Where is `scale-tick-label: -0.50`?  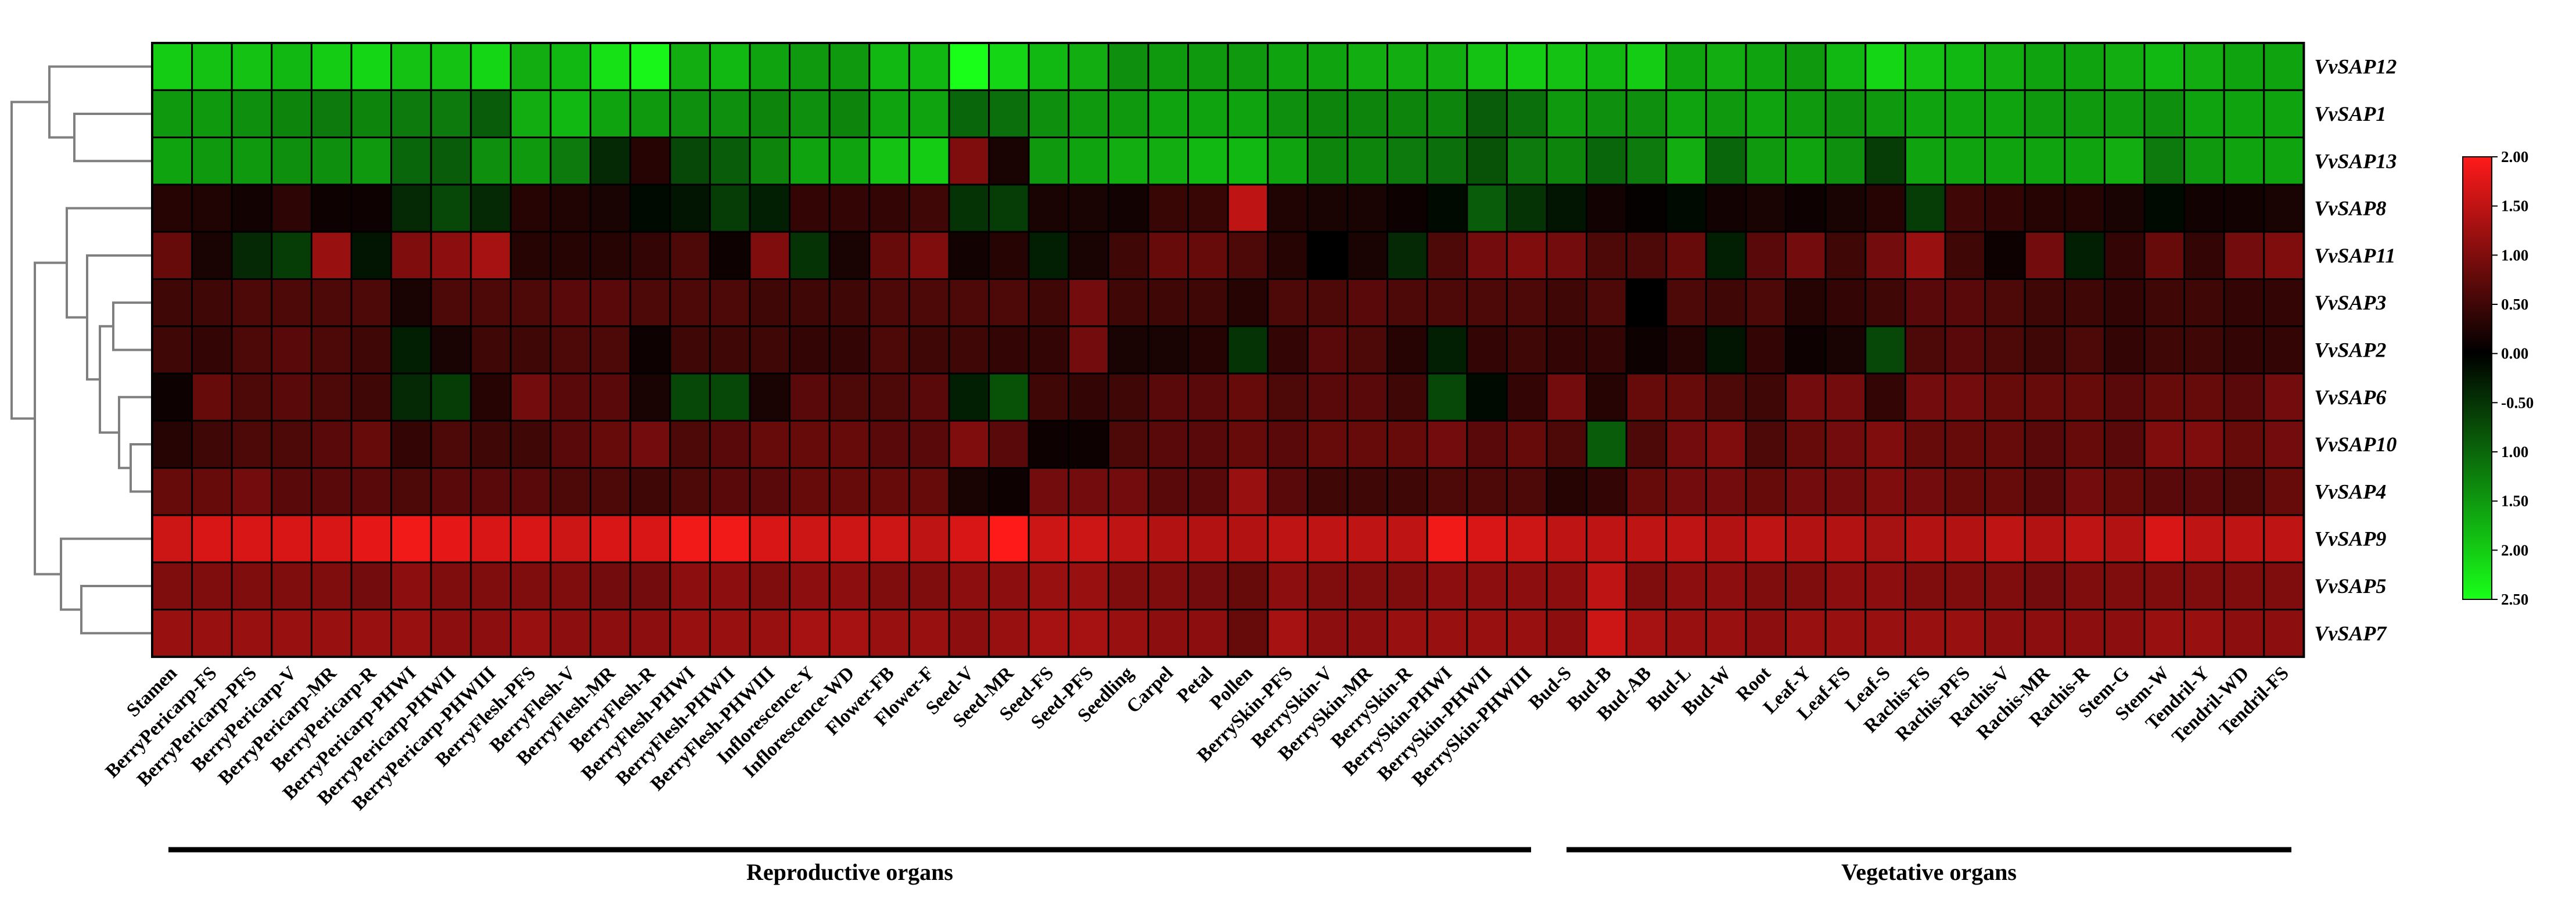
scale-tick-label: -0.50 is located at coordinates (2517, 402).